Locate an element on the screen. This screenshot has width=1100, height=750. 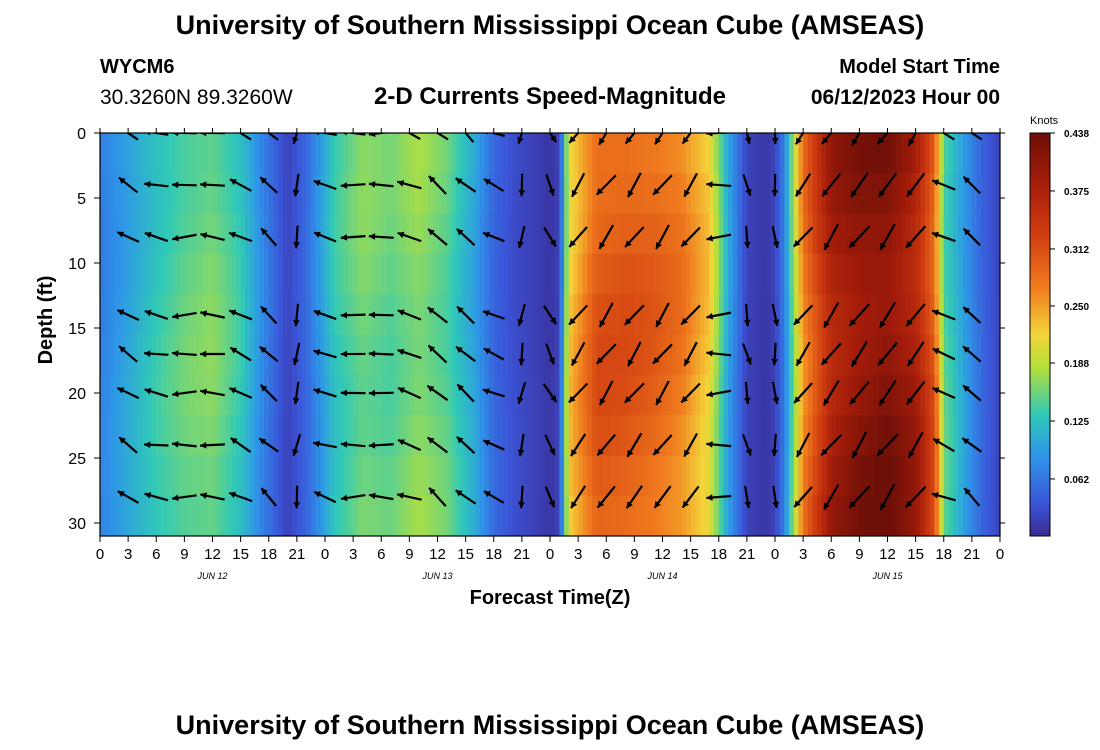
x-tick-label: 6 is located at coordinates (606, 554).